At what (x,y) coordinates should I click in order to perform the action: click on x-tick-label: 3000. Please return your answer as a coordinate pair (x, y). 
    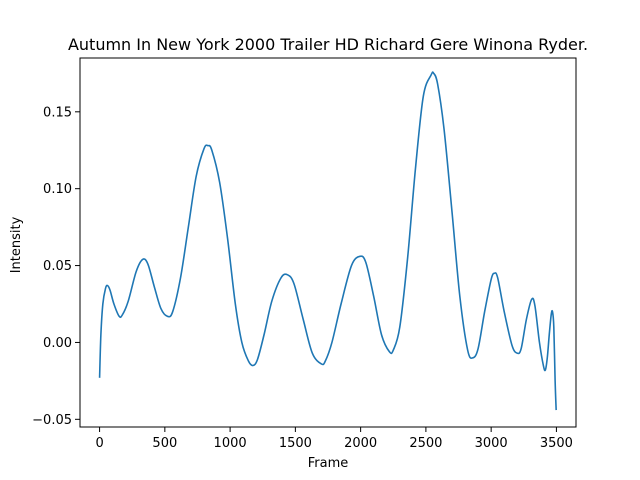
    Looking at the image, I should click on (491, 443).